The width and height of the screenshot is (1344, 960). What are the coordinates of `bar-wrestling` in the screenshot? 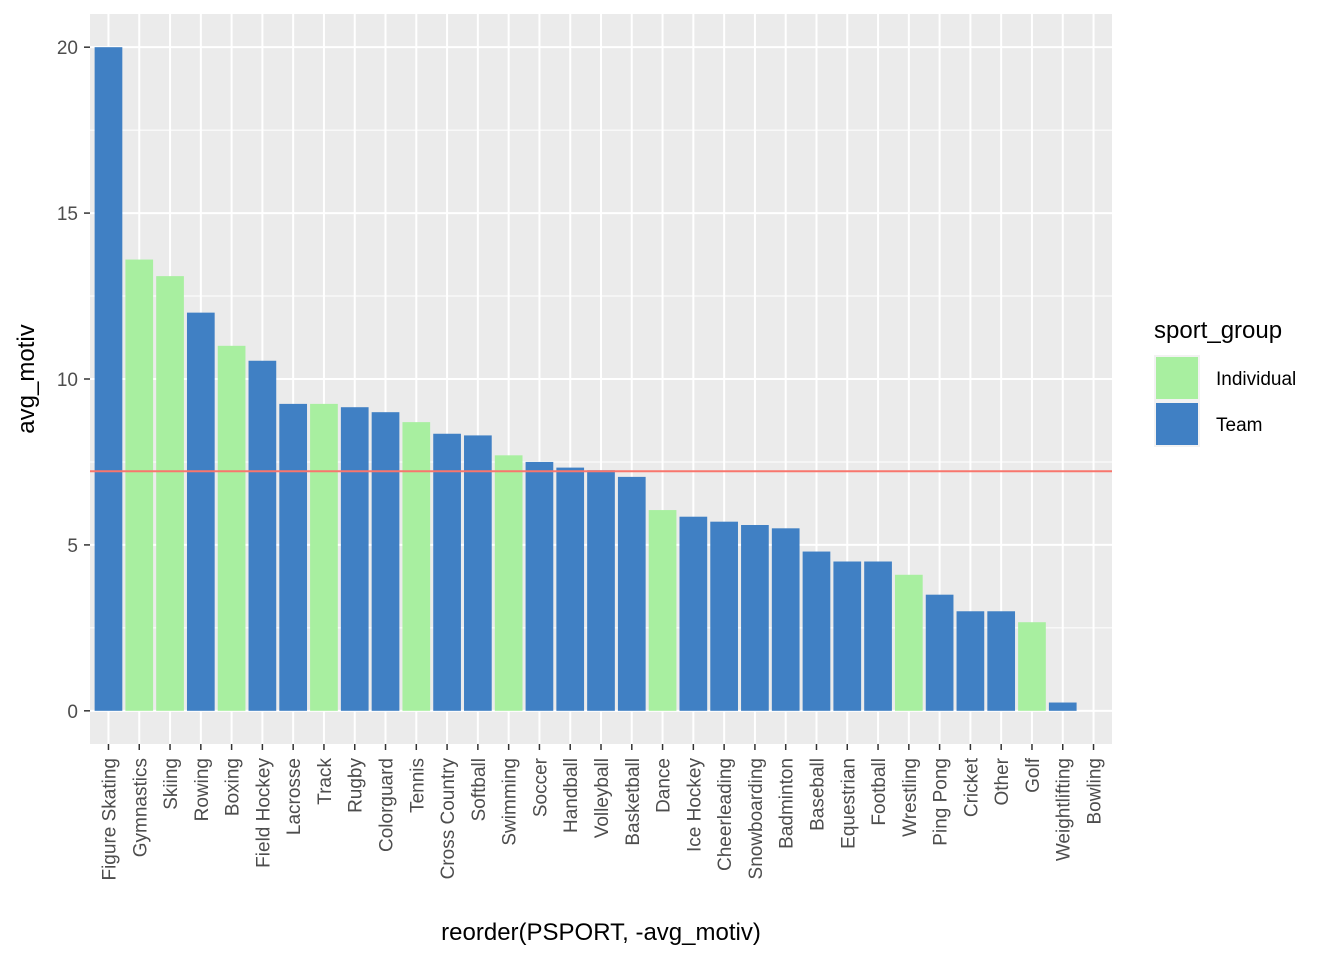 It's located at (908, 642).